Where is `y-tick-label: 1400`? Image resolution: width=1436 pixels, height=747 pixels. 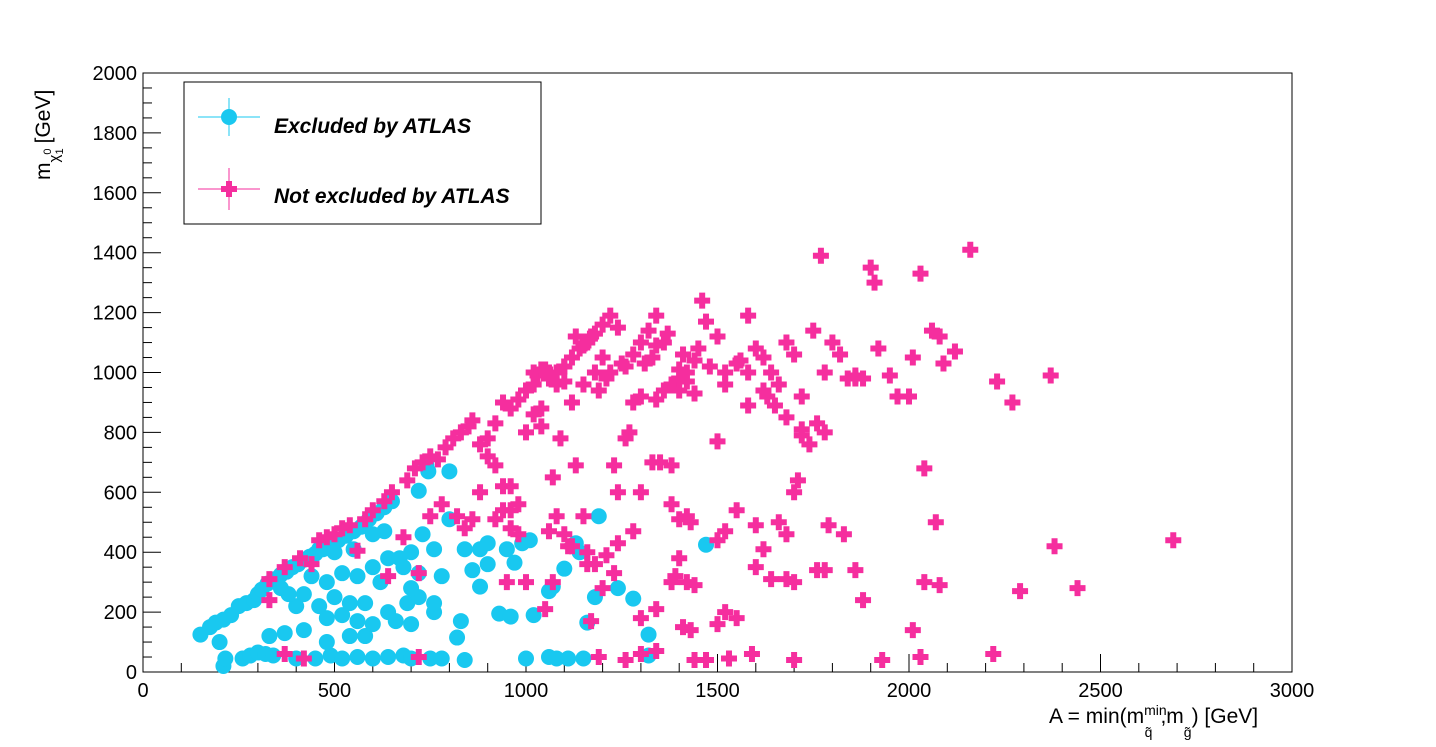 y-tick-label: 1400 is located at coordinates (115, 254).